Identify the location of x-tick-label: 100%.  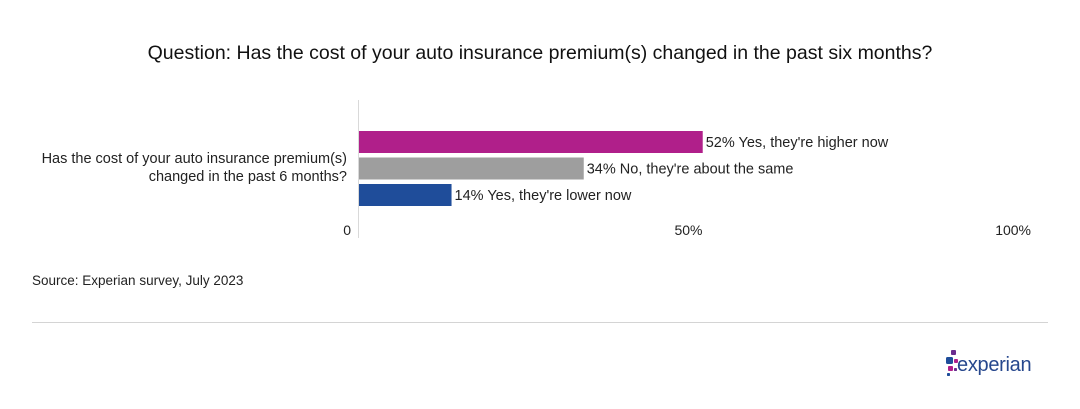
(1013, 230).